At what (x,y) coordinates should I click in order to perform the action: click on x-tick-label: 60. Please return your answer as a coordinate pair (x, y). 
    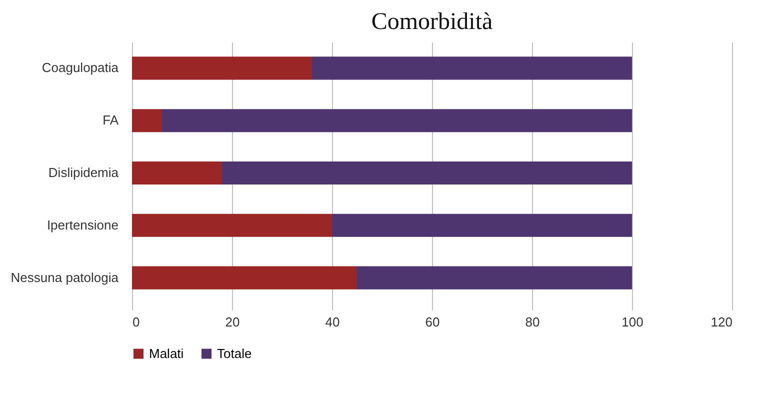
    Looking at the image, I should click on (432, 322).